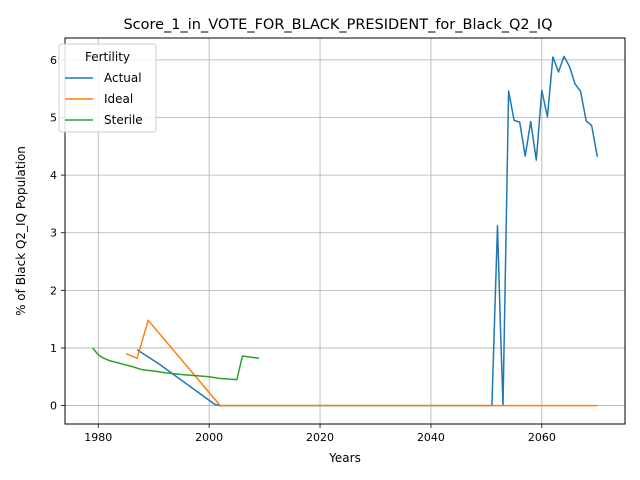 The height and width of the screenshot is (480, 640). What do you see at coordinates (123, 120) in the screenshot?
I see `legend-label-sterile: Sterile` at bounding box center [123, 120].